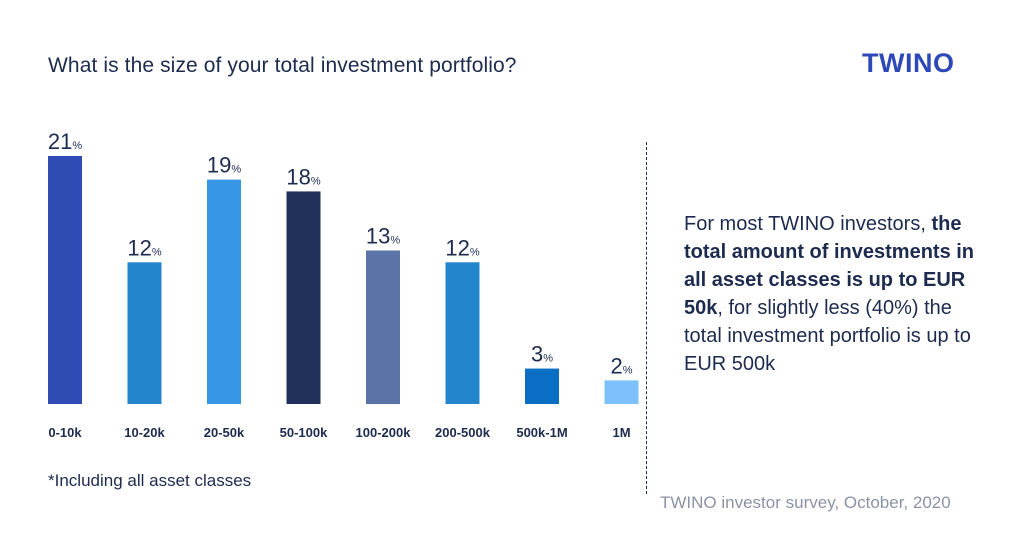 The height and width of the screenshot is (536, 1024). Describe the element at coordinates (298, 176) in the screenshot. I see `value-number: 18` at that location.